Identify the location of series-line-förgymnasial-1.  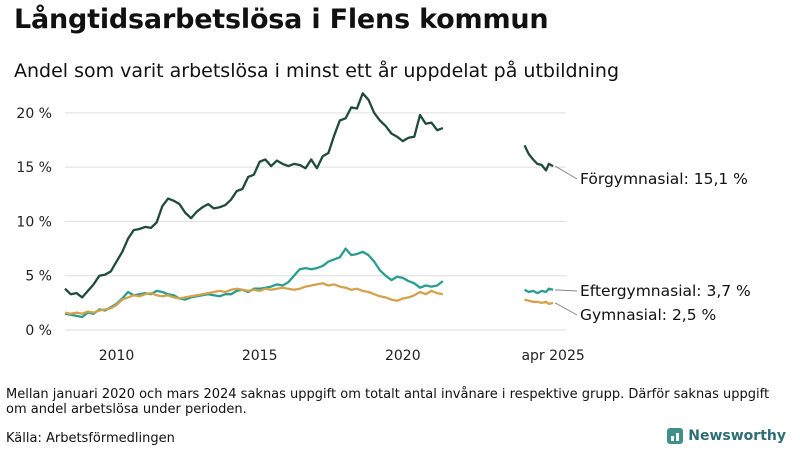
(538, 158).